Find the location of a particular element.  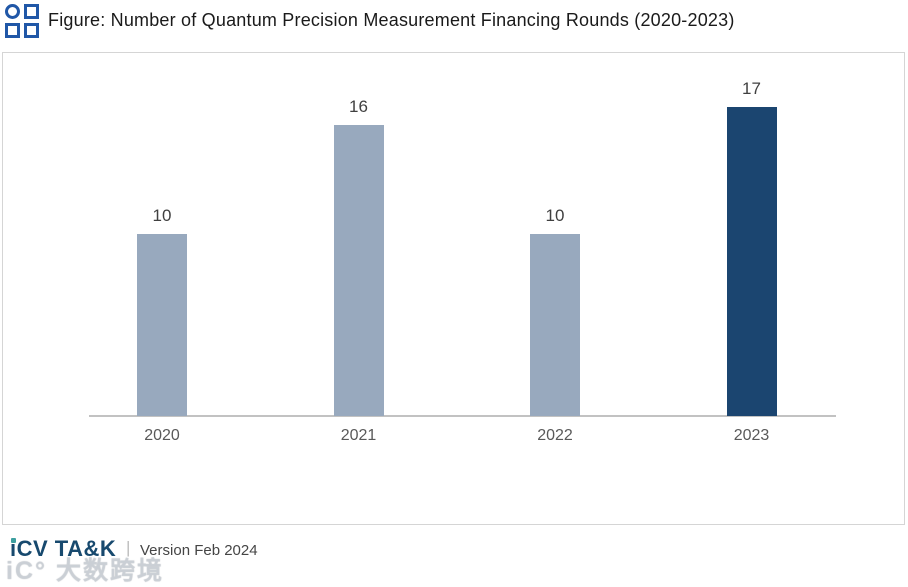

value-label-2023: 17 is located at coordinates (751, 88).